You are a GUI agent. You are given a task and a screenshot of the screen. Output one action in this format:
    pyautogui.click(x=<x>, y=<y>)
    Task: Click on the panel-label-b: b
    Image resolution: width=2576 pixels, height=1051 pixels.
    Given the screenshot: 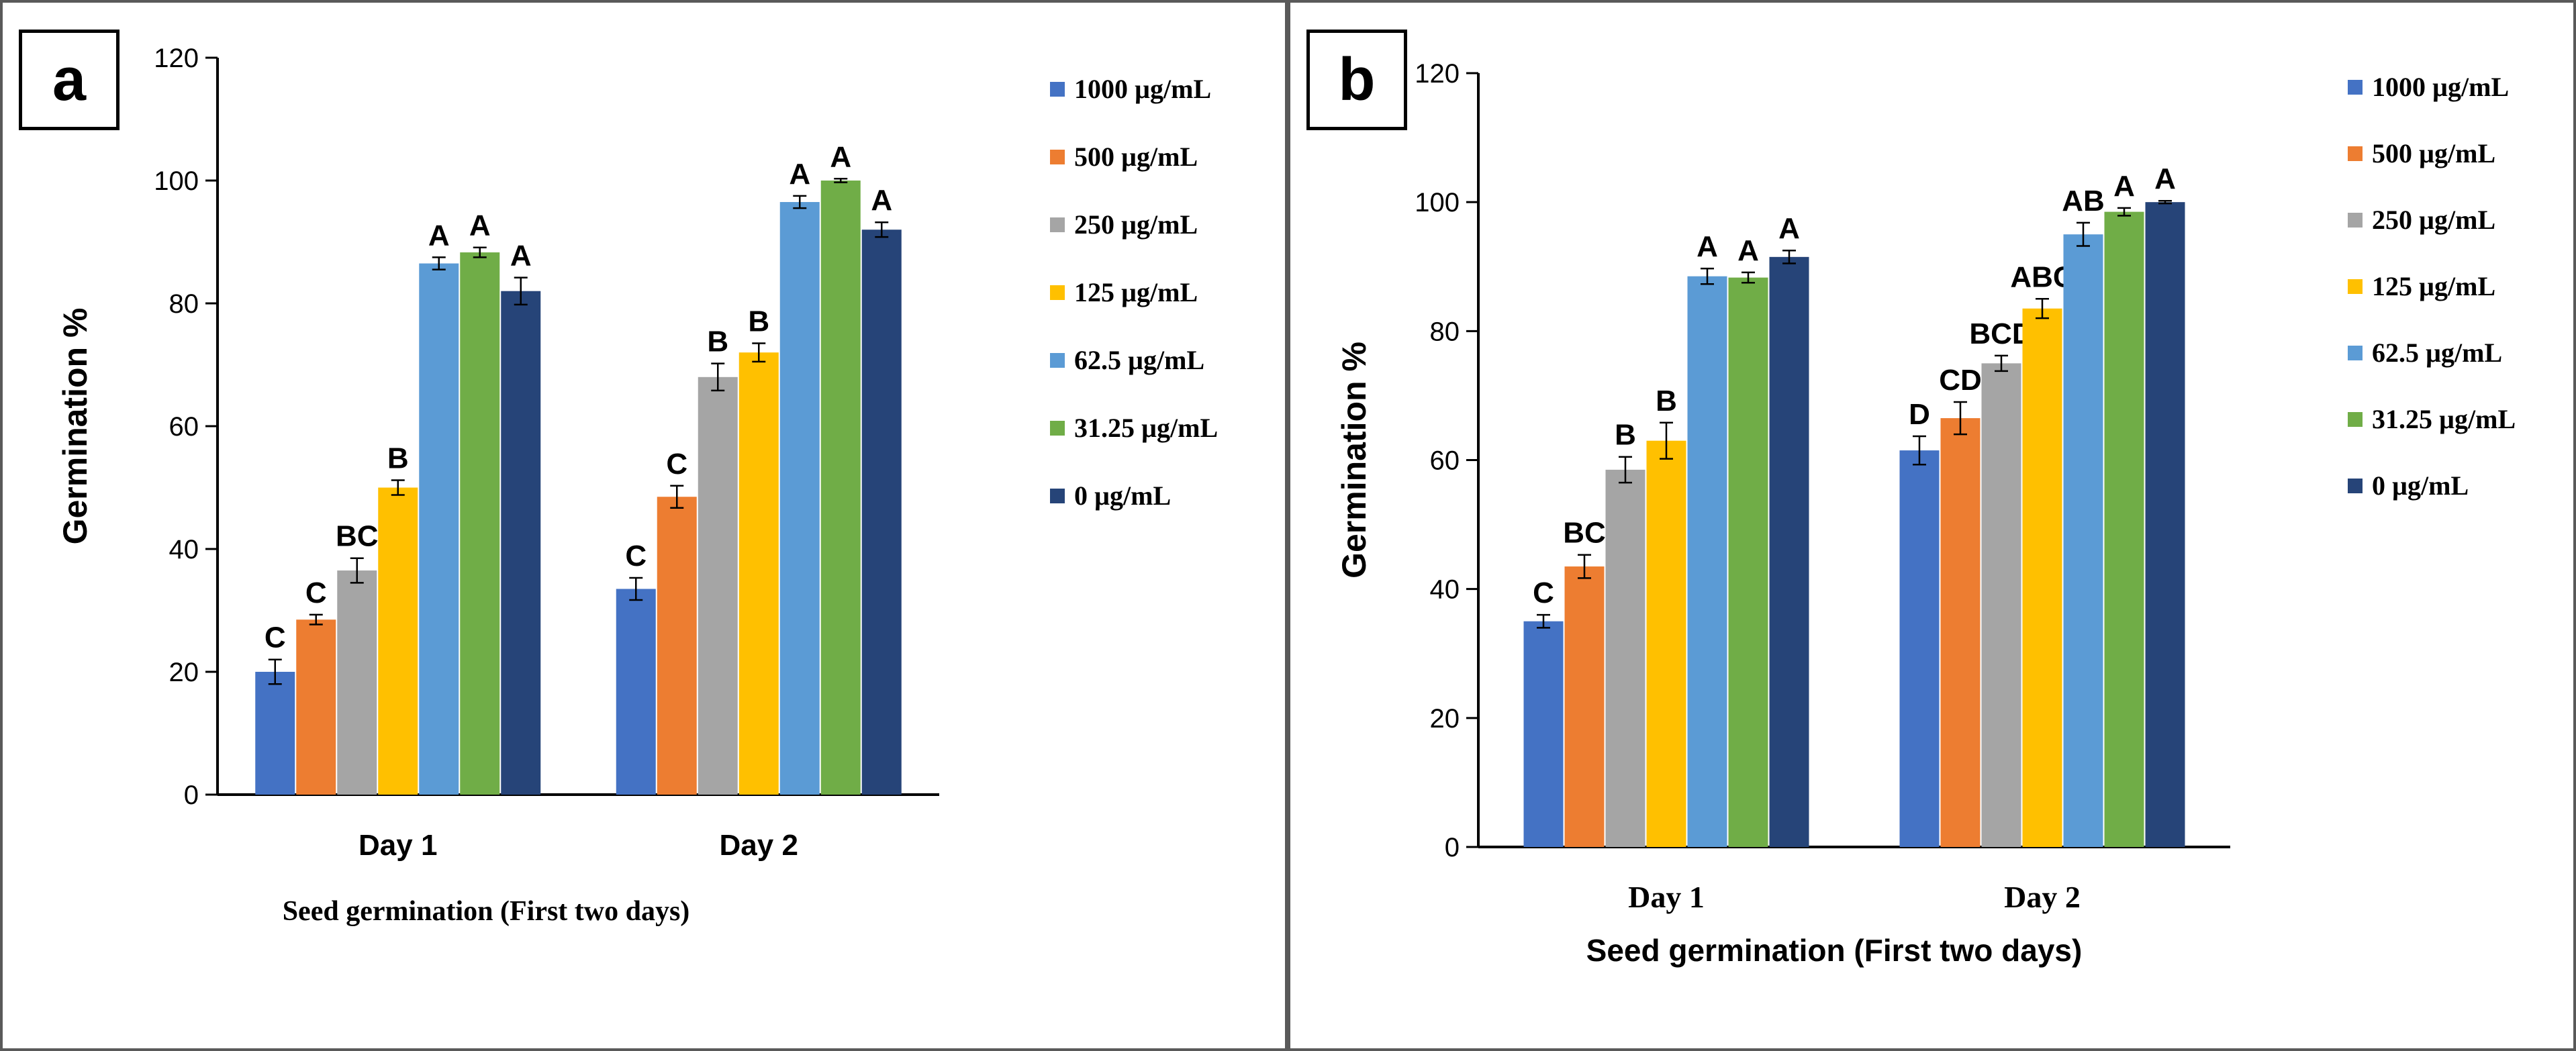 What is the action you would take?
    pyautogui.click(x=1356, y=80)
    